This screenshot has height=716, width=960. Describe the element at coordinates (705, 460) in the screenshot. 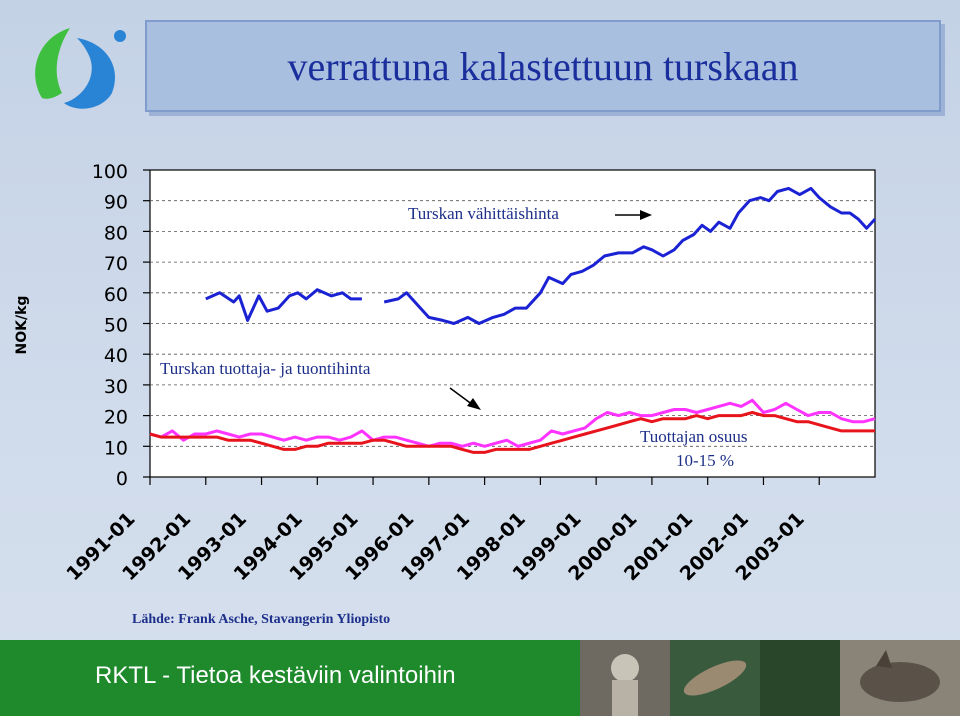

I see `annotation-share-range: 10-15 %` at that location.